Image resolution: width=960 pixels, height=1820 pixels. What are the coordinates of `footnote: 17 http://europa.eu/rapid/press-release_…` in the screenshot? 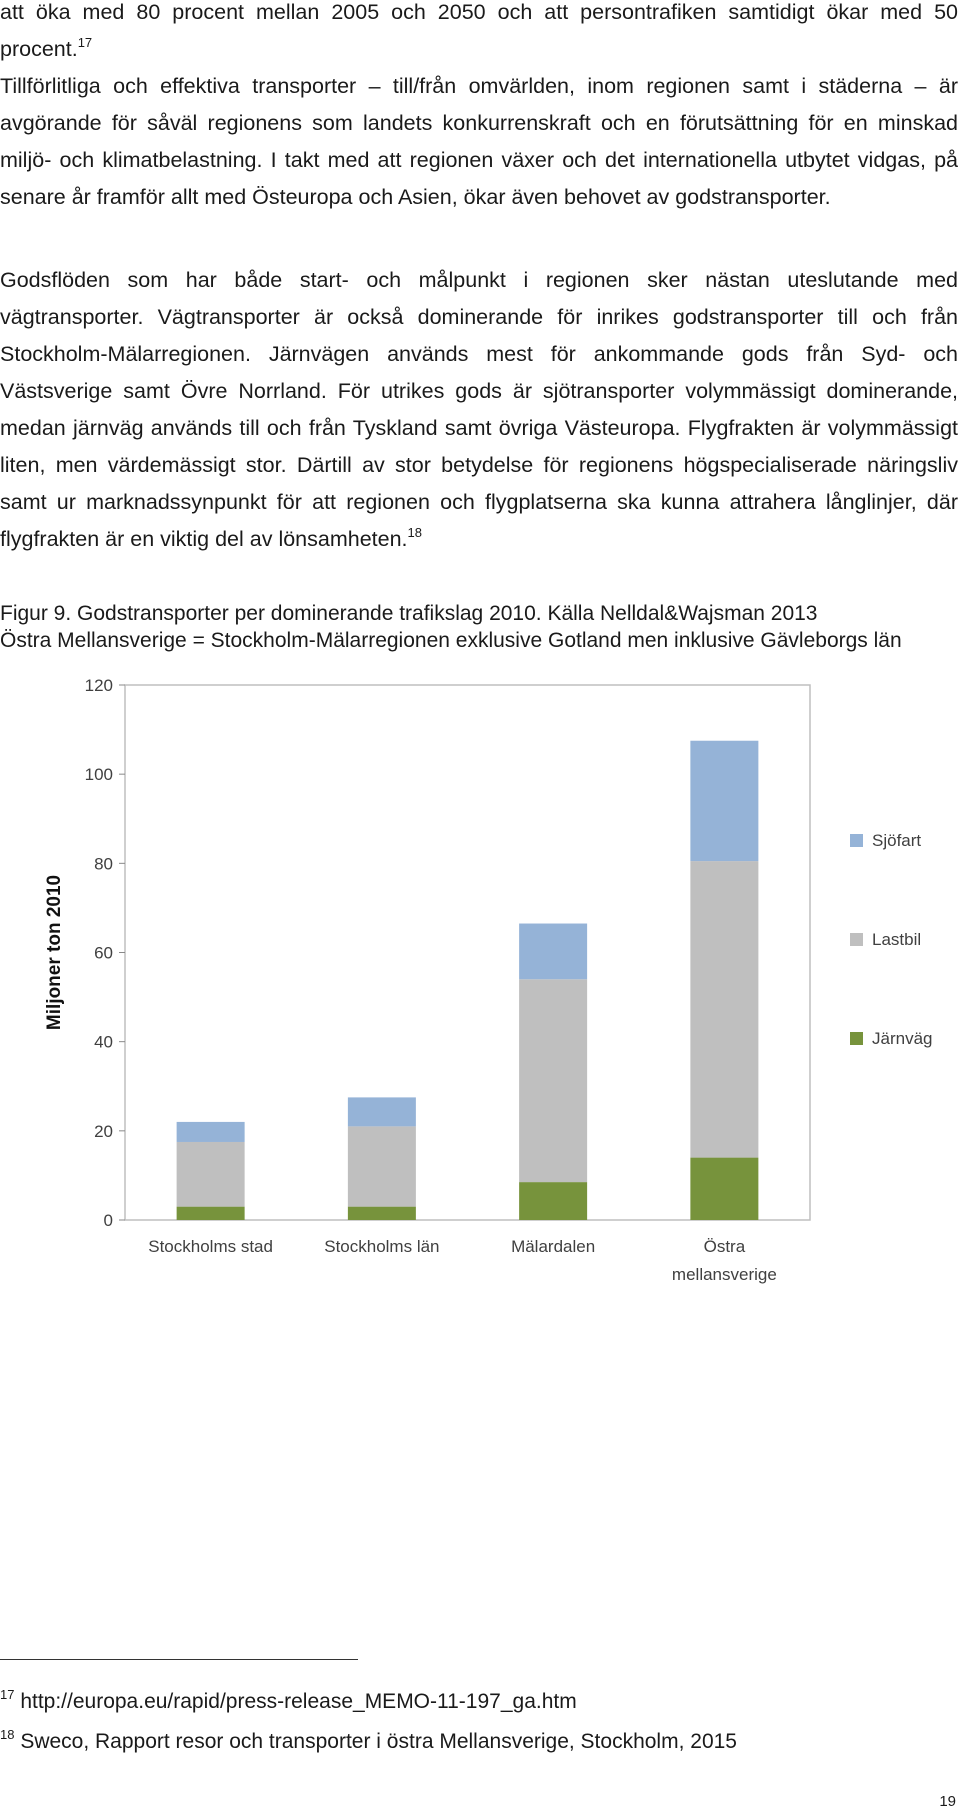 It's located at (288, 1701).